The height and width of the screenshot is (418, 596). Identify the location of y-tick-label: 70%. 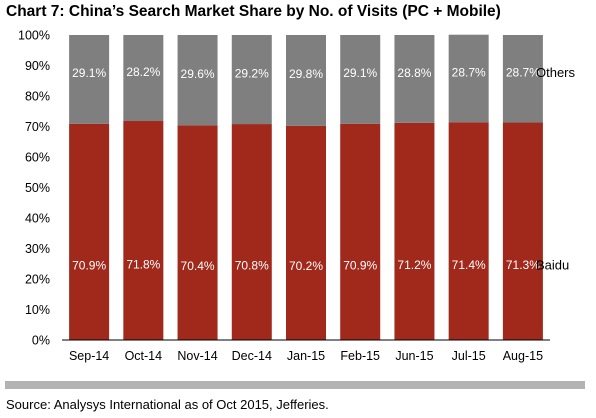
(37, 127).